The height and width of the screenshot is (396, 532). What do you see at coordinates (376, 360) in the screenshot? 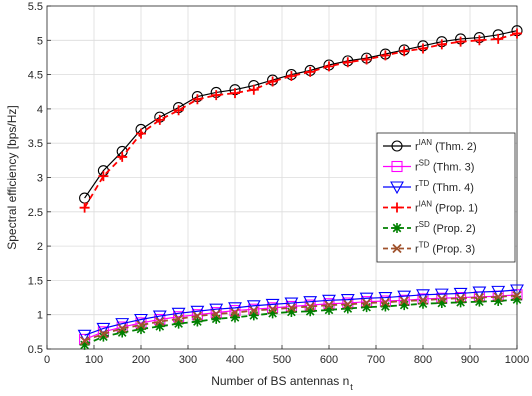
I see `x-tick-label: 700` at bounding box center [376, 360].